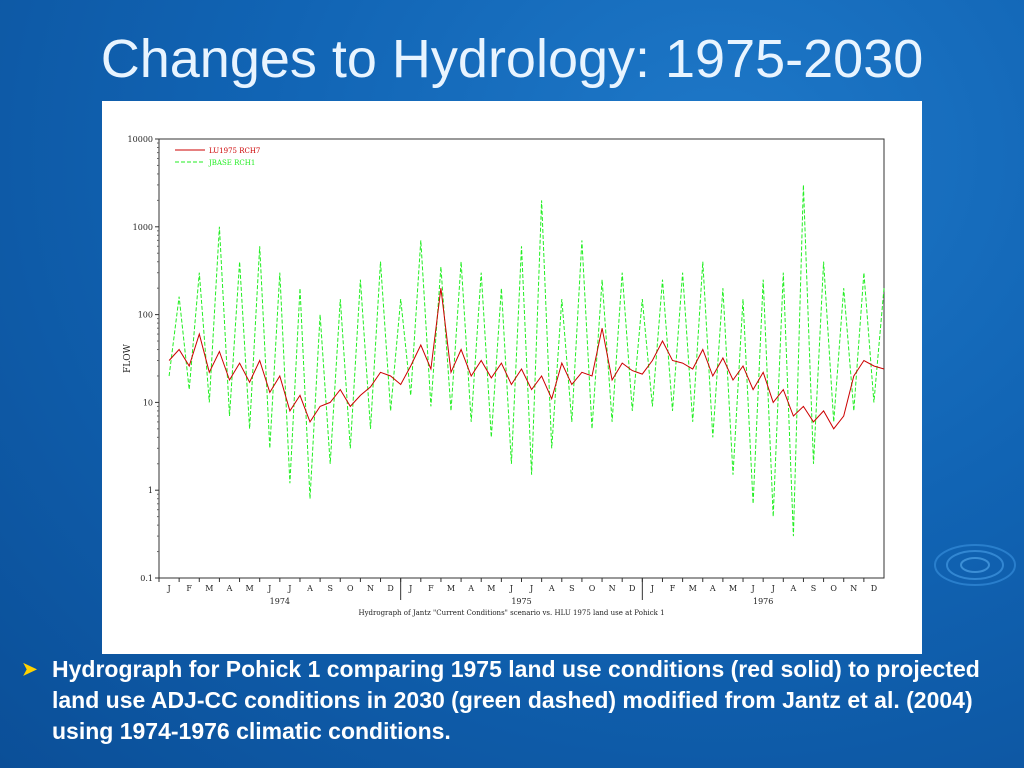  Describe the element at coordinates (128, 358) in the screenshot. I see `y-axis-label: FLOW` at that location.